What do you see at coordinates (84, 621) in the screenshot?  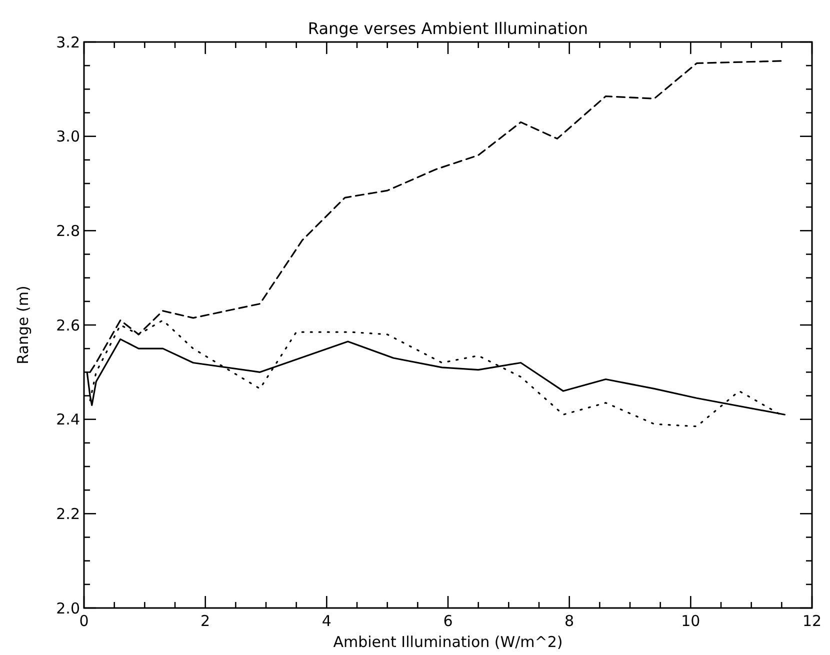 I see `x-tick-label: 0` at bounding box center [84, 621].